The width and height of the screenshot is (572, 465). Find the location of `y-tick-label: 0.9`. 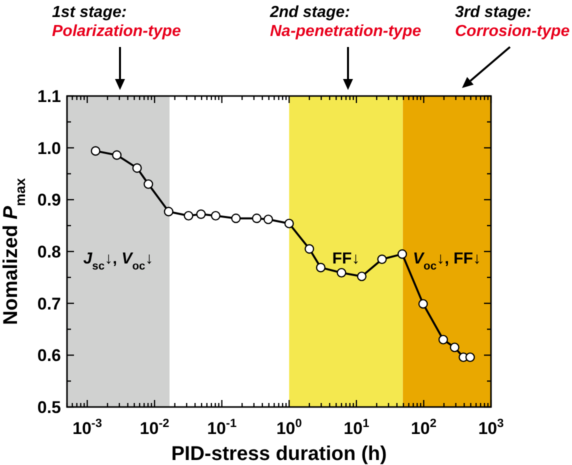

y-tick-label: 0.9 is located at coordinates (49, 200).